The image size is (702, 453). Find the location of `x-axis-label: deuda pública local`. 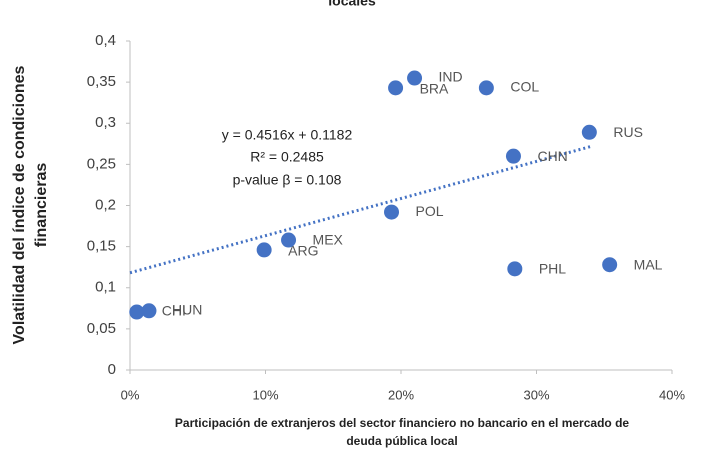

x-axis-label: deuda pública local is located at coordinates (401, 441).